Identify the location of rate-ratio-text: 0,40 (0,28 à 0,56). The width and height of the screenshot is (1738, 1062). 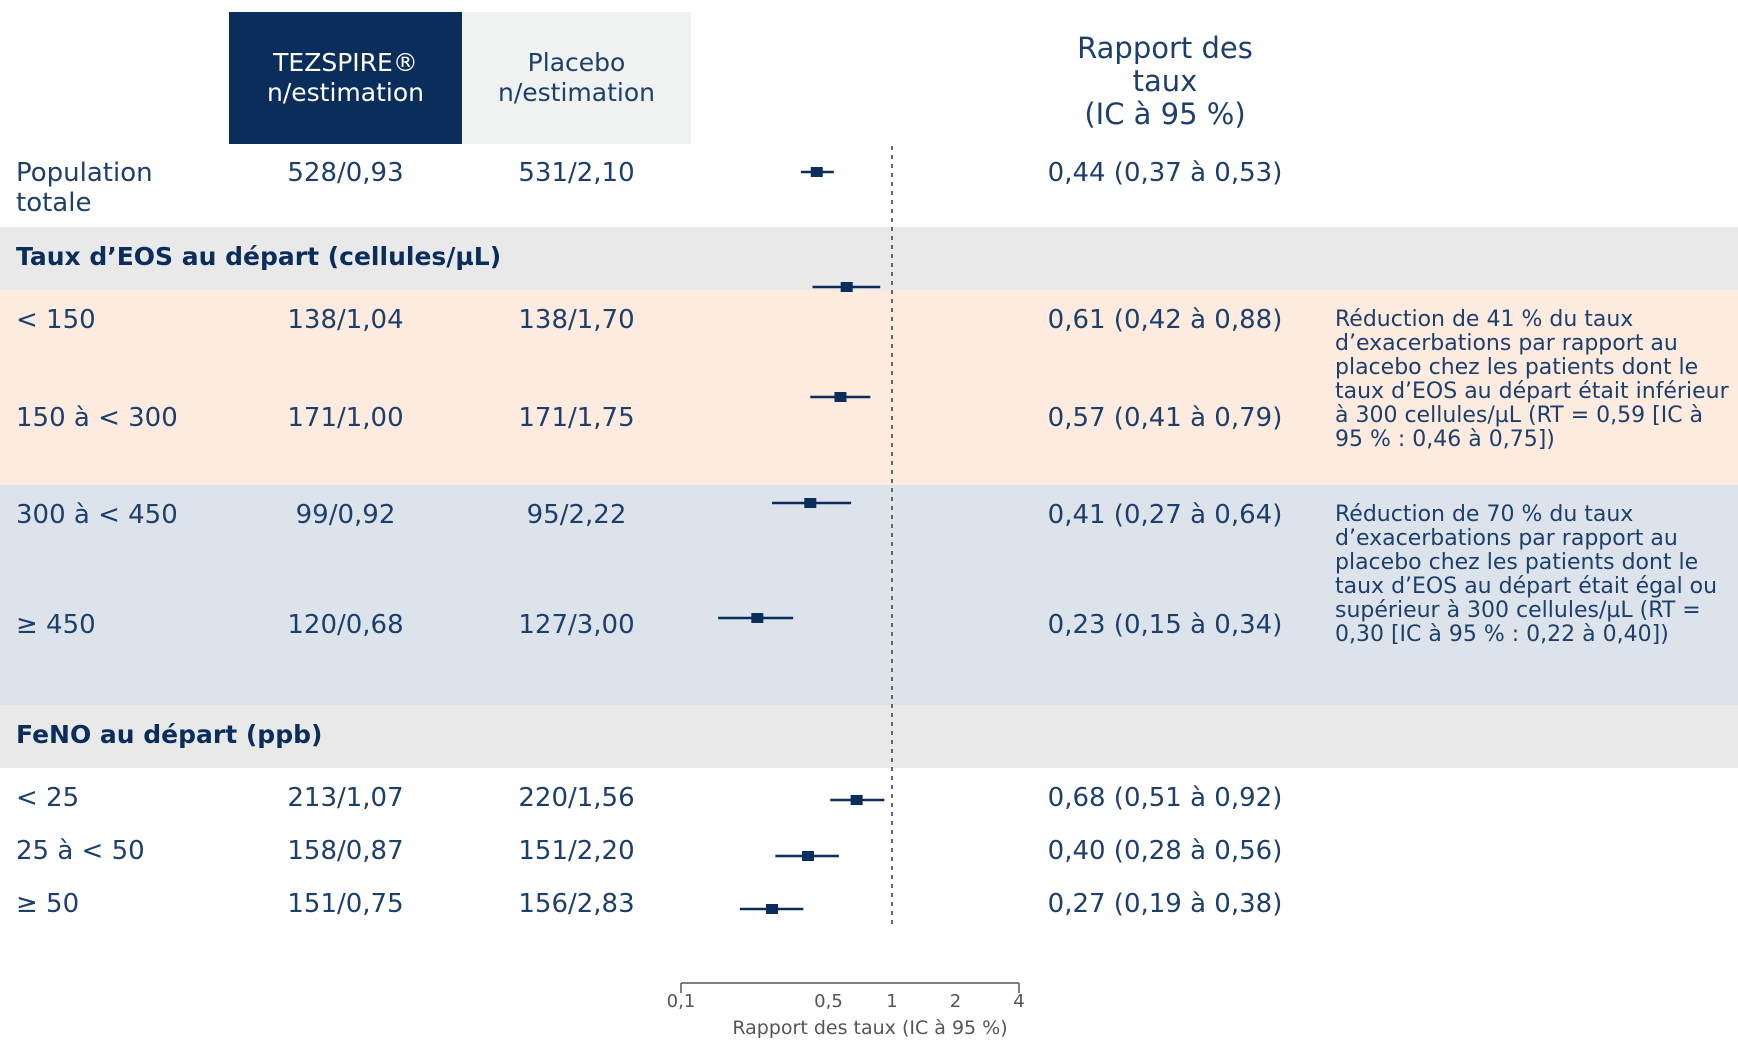
(1165, 851).